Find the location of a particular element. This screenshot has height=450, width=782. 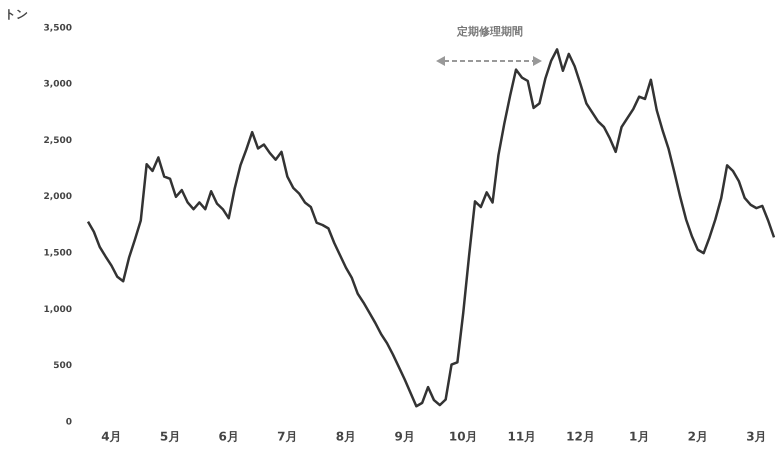

x-tick-label: 4月 is located at coordinates (111, 436).